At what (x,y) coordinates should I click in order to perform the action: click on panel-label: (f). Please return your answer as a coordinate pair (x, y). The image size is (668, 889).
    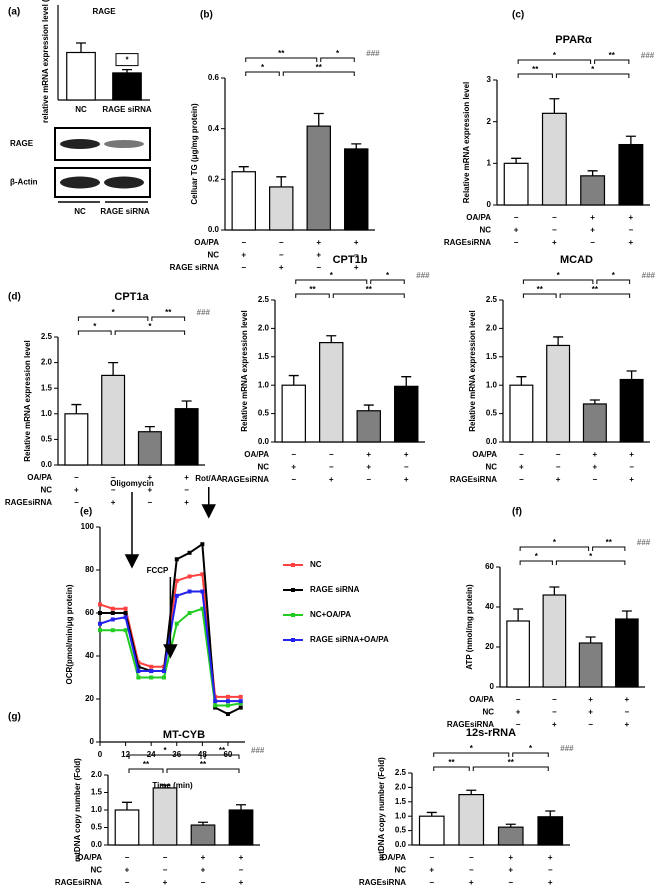
    Looking at the image, I should click on (517, 512).